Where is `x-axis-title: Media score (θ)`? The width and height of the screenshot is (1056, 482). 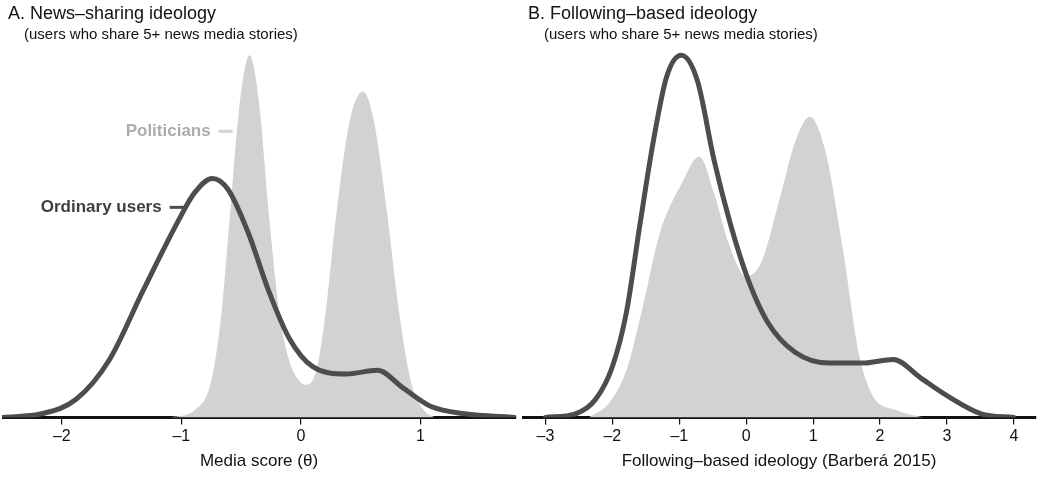
x-axis-title: Media score (θ) is located at coordinates (259, 461).